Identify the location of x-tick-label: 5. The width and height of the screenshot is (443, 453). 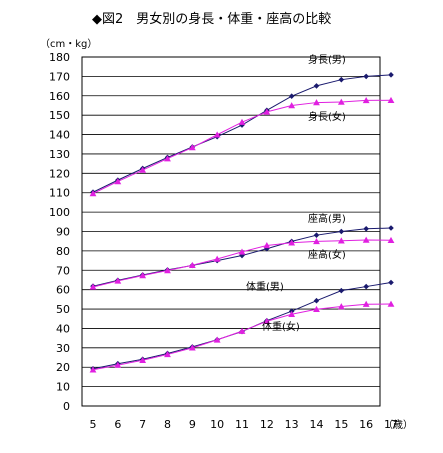
(93, 424).